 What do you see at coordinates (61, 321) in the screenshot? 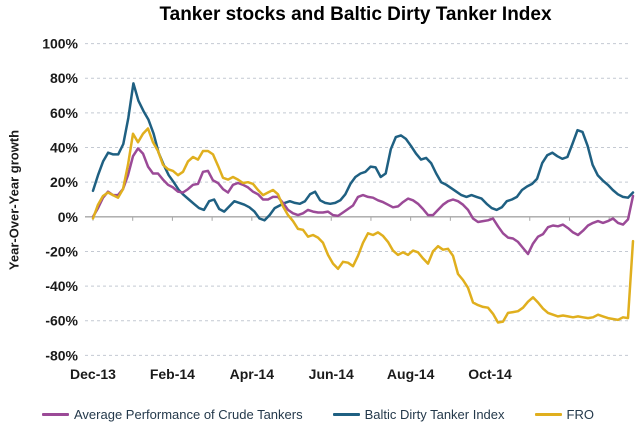
I see `y-tick-label: -60%` at bounding box center [61, 321].